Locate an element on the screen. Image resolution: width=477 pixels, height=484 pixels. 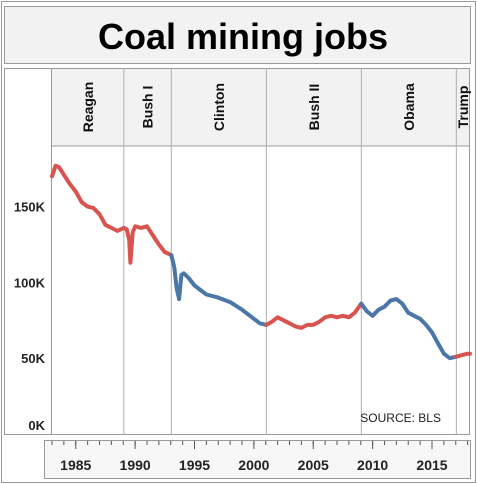
y-tick-label: 50K is located at coordinates (33, 358).